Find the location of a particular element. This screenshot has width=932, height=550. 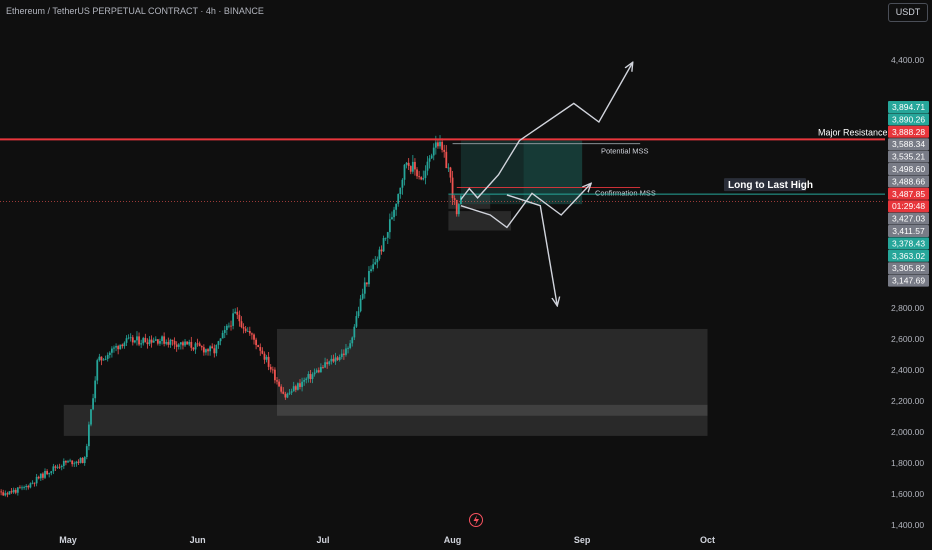

price-label: 3,488.66 is located at coordinates (908, 181).